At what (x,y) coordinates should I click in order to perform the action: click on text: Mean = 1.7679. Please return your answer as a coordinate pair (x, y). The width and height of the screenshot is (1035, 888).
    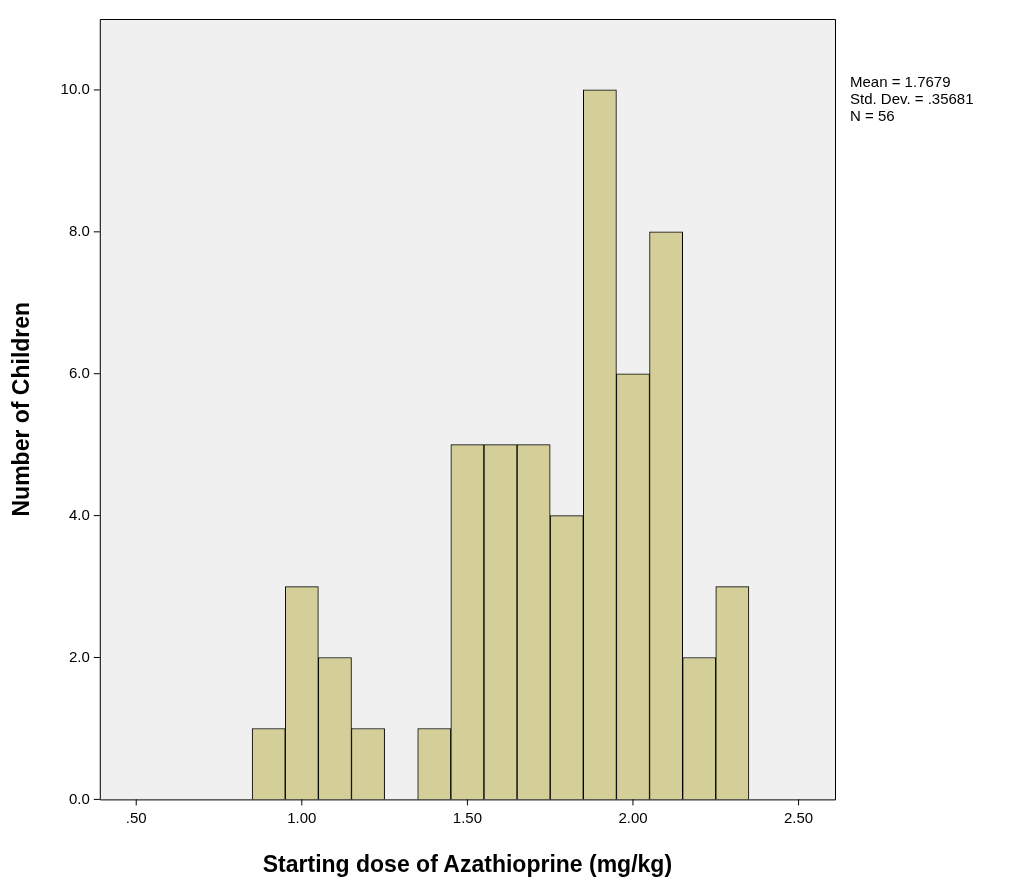
    Looking at the image, I should click on (900, 81).